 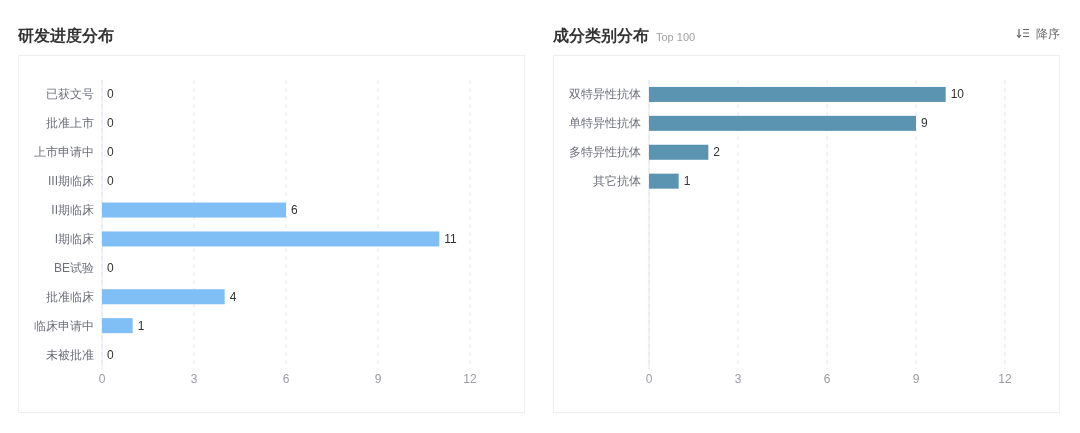 What do you see at coordinates (74, 267) in the screenshot?
I see `y-tick-label: BE试验` at bounding box center [74, 267].